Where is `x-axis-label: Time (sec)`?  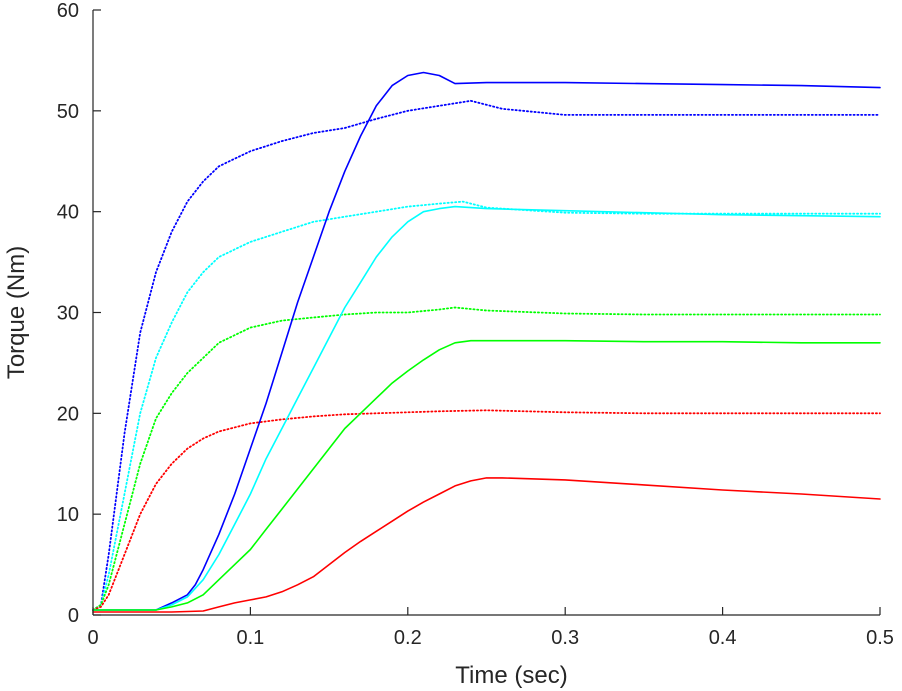 x-axis-label: Time (sec) is located at coordinates (511, 675).